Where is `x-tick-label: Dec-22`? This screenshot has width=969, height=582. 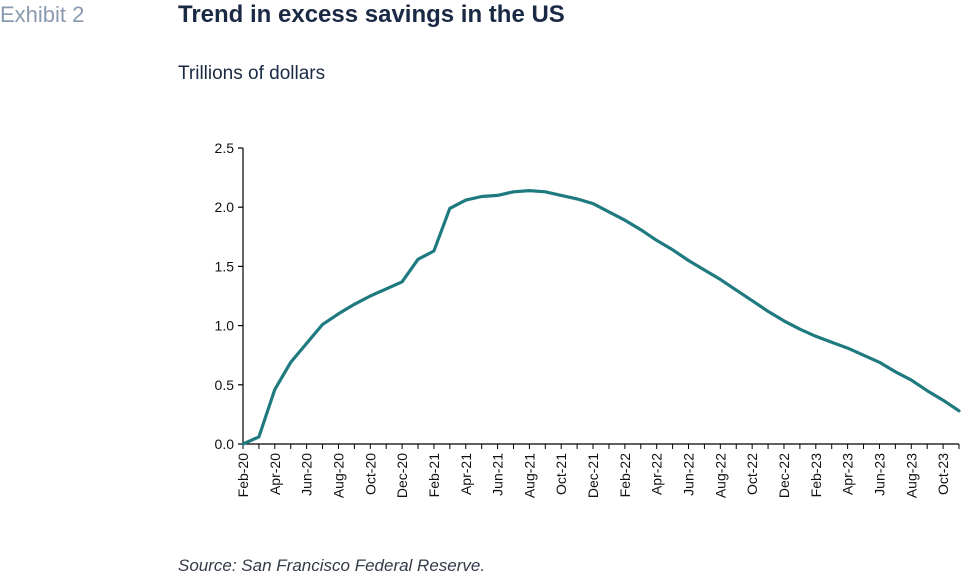
x-tick-label: Dec-22 is located at coordinates (784, 475).